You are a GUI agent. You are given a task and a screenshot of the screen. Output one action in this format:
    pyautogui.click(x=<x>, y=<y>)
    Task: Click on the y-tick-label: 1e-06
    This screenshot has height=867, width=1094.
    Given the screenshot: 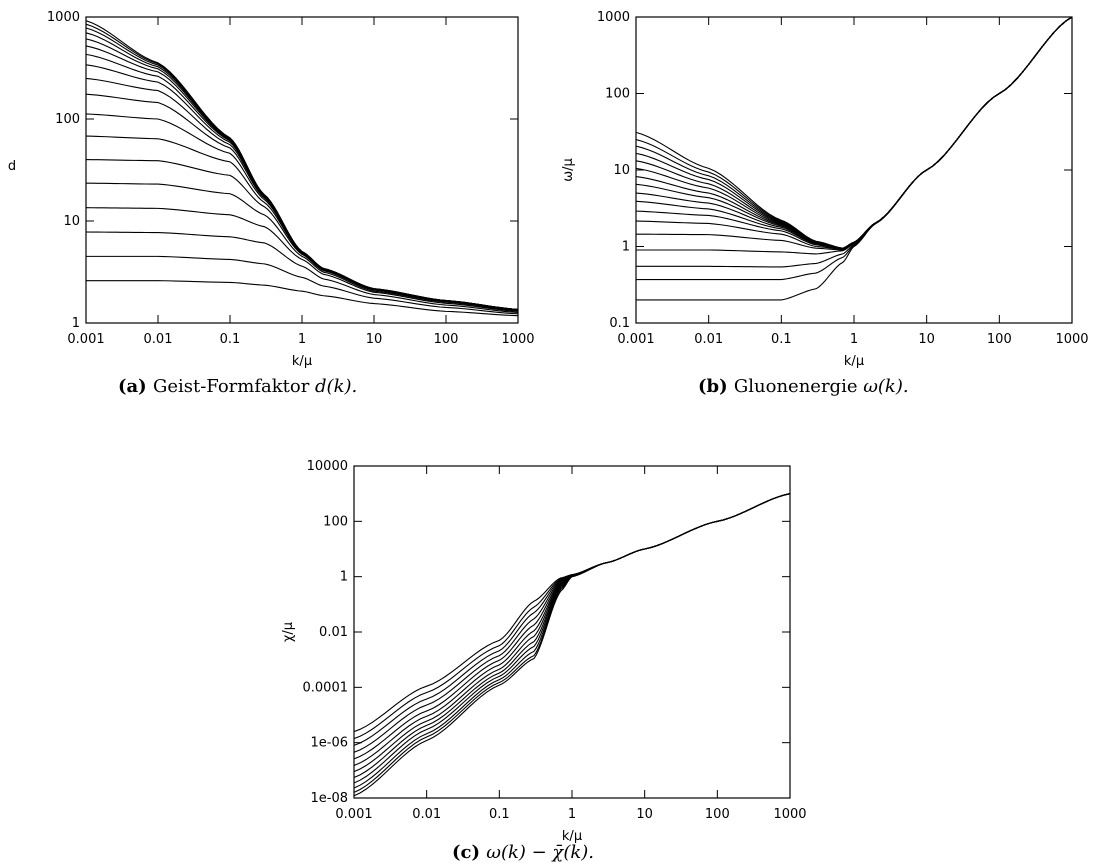 What is the action you would take?
    pyautogui.click(x=329, y=743)
    